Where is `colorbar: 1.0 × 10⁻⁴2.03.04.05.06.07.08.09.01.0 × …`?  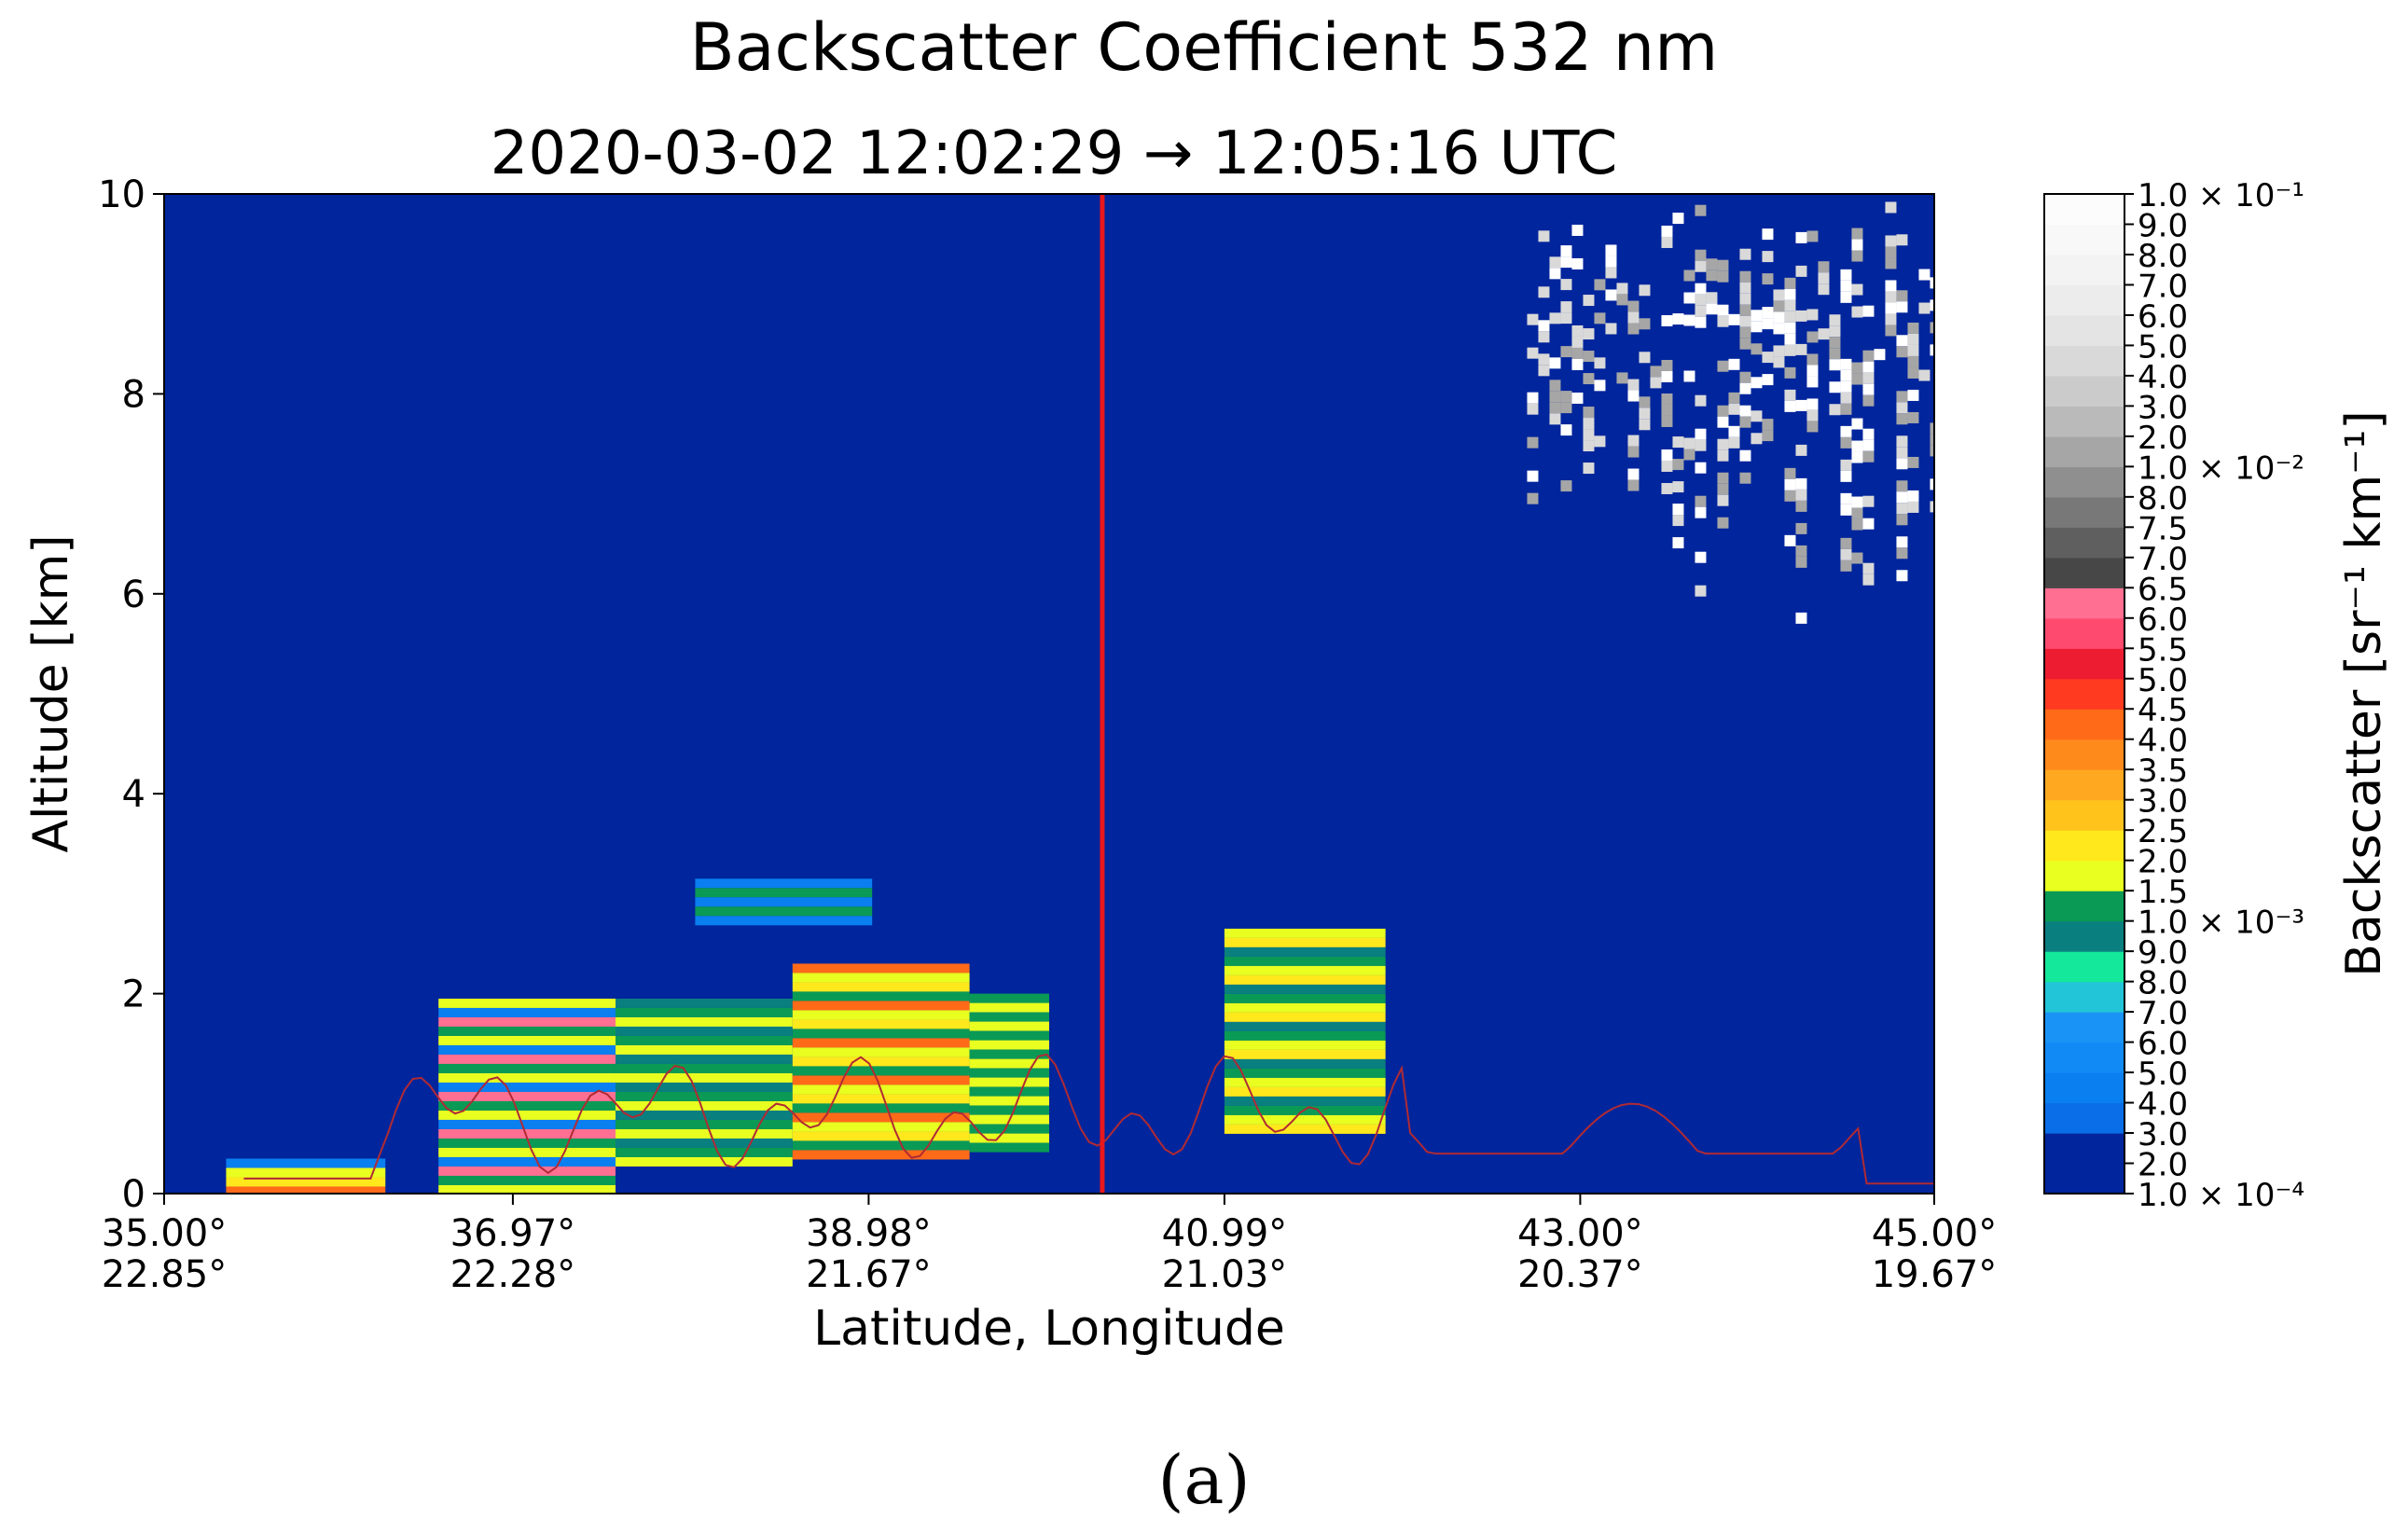
colorbar: 1.0 × 10⁻⁴2.03.04.05.06.07.08.09.01.0 × … is located at coordinates (2218, 695).